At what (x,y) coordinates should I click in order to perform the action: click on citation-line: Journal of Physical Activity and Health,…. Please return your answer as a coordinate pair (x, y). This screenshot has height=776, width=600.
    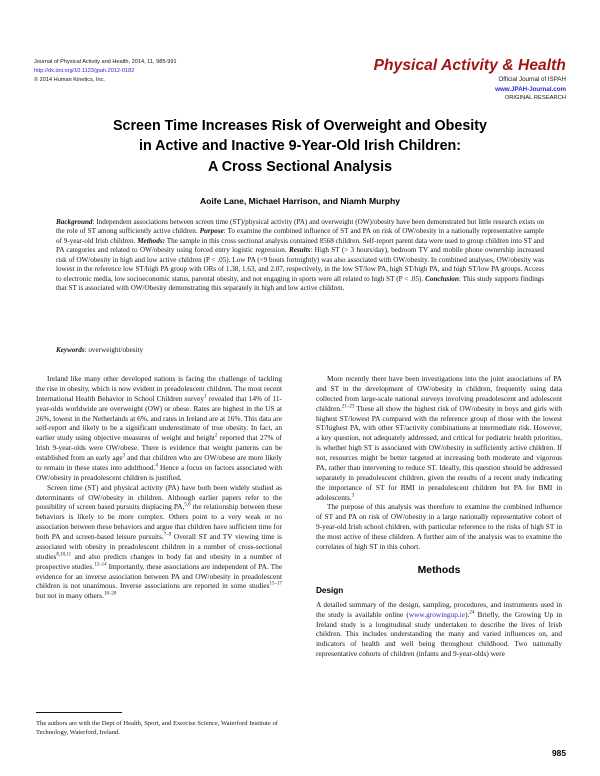
    Looking at the image, I should click on (105, 62).